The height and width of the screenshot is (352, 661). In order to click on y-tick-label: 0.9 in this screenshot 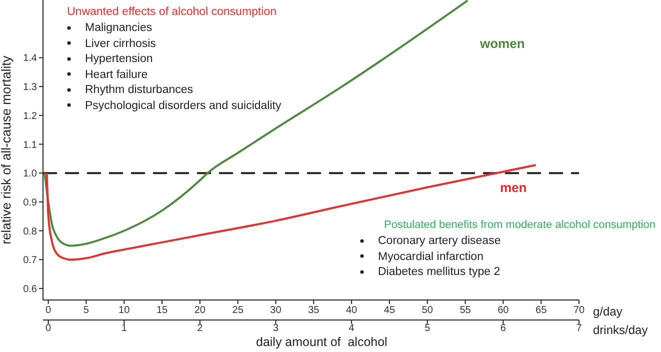, I will do `click(30, 202)`.